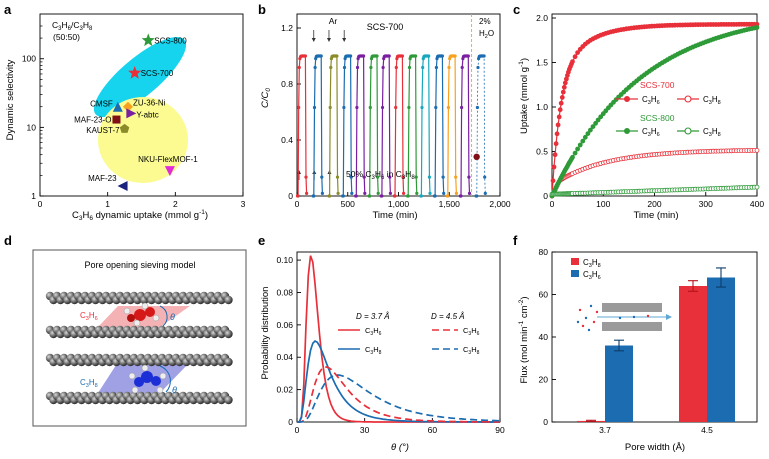 This screenshot has height=459, width=769. I want to click on y-tick-label: 0.08, so click(284, 292).